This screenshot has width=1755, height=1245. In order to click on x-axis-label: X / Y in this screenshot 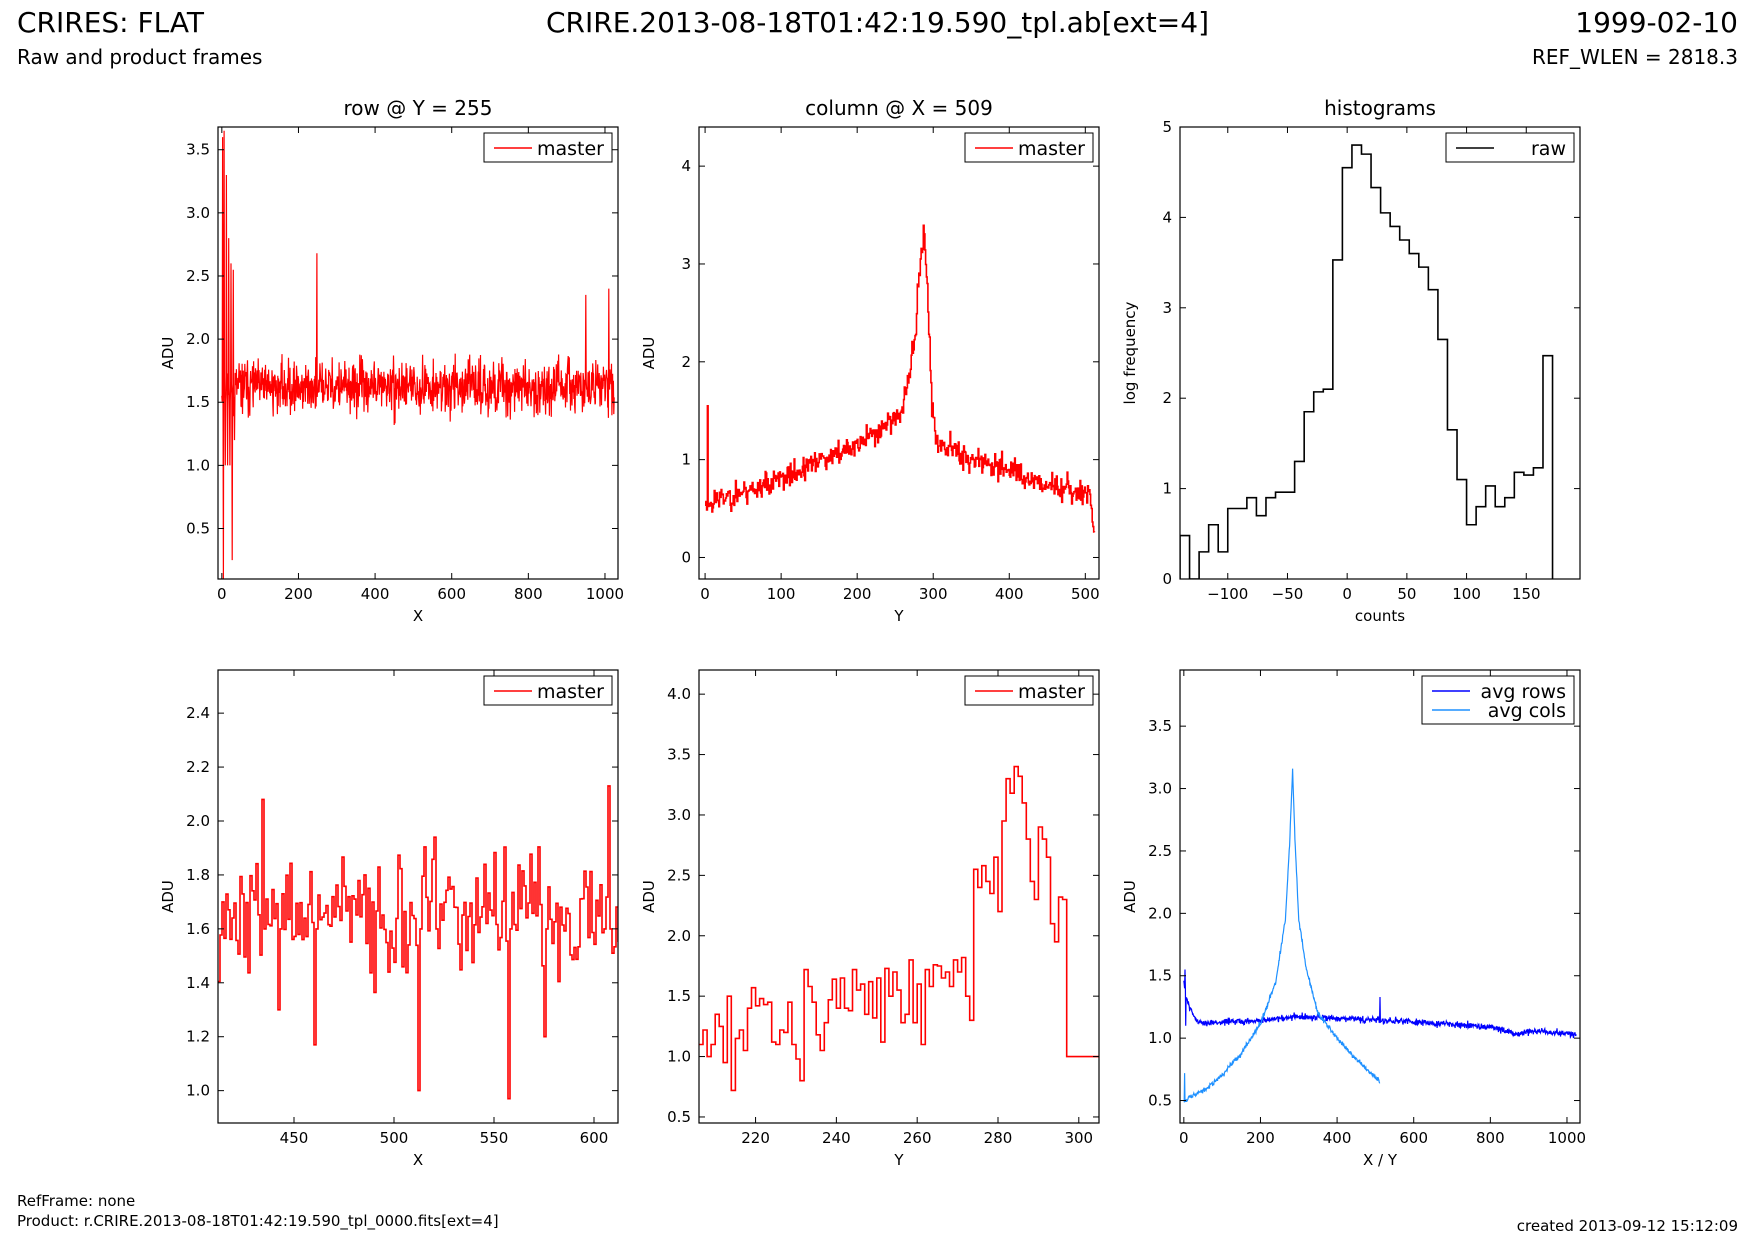, I will do `click(1380, 1160)`.